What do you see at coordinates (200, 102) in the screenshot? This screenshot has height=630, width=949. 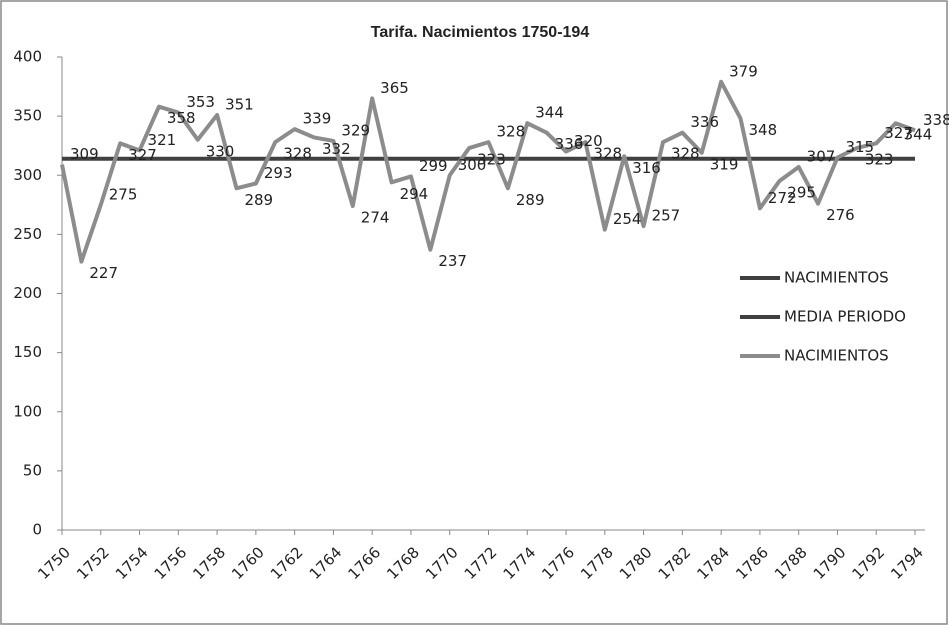 I see `data-label: 353` at bounding box center [200, 102].